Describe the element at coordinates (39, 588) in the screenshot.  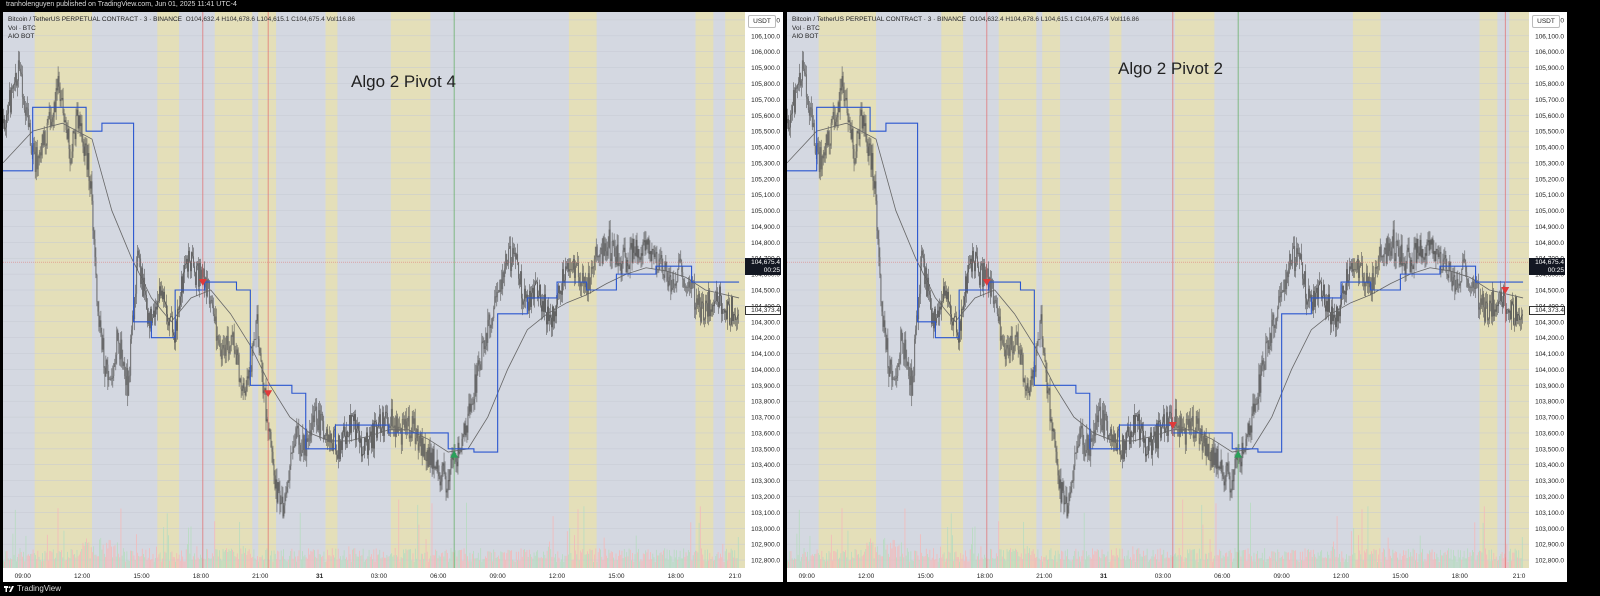
I see `brand-name: TradingView` at that location.